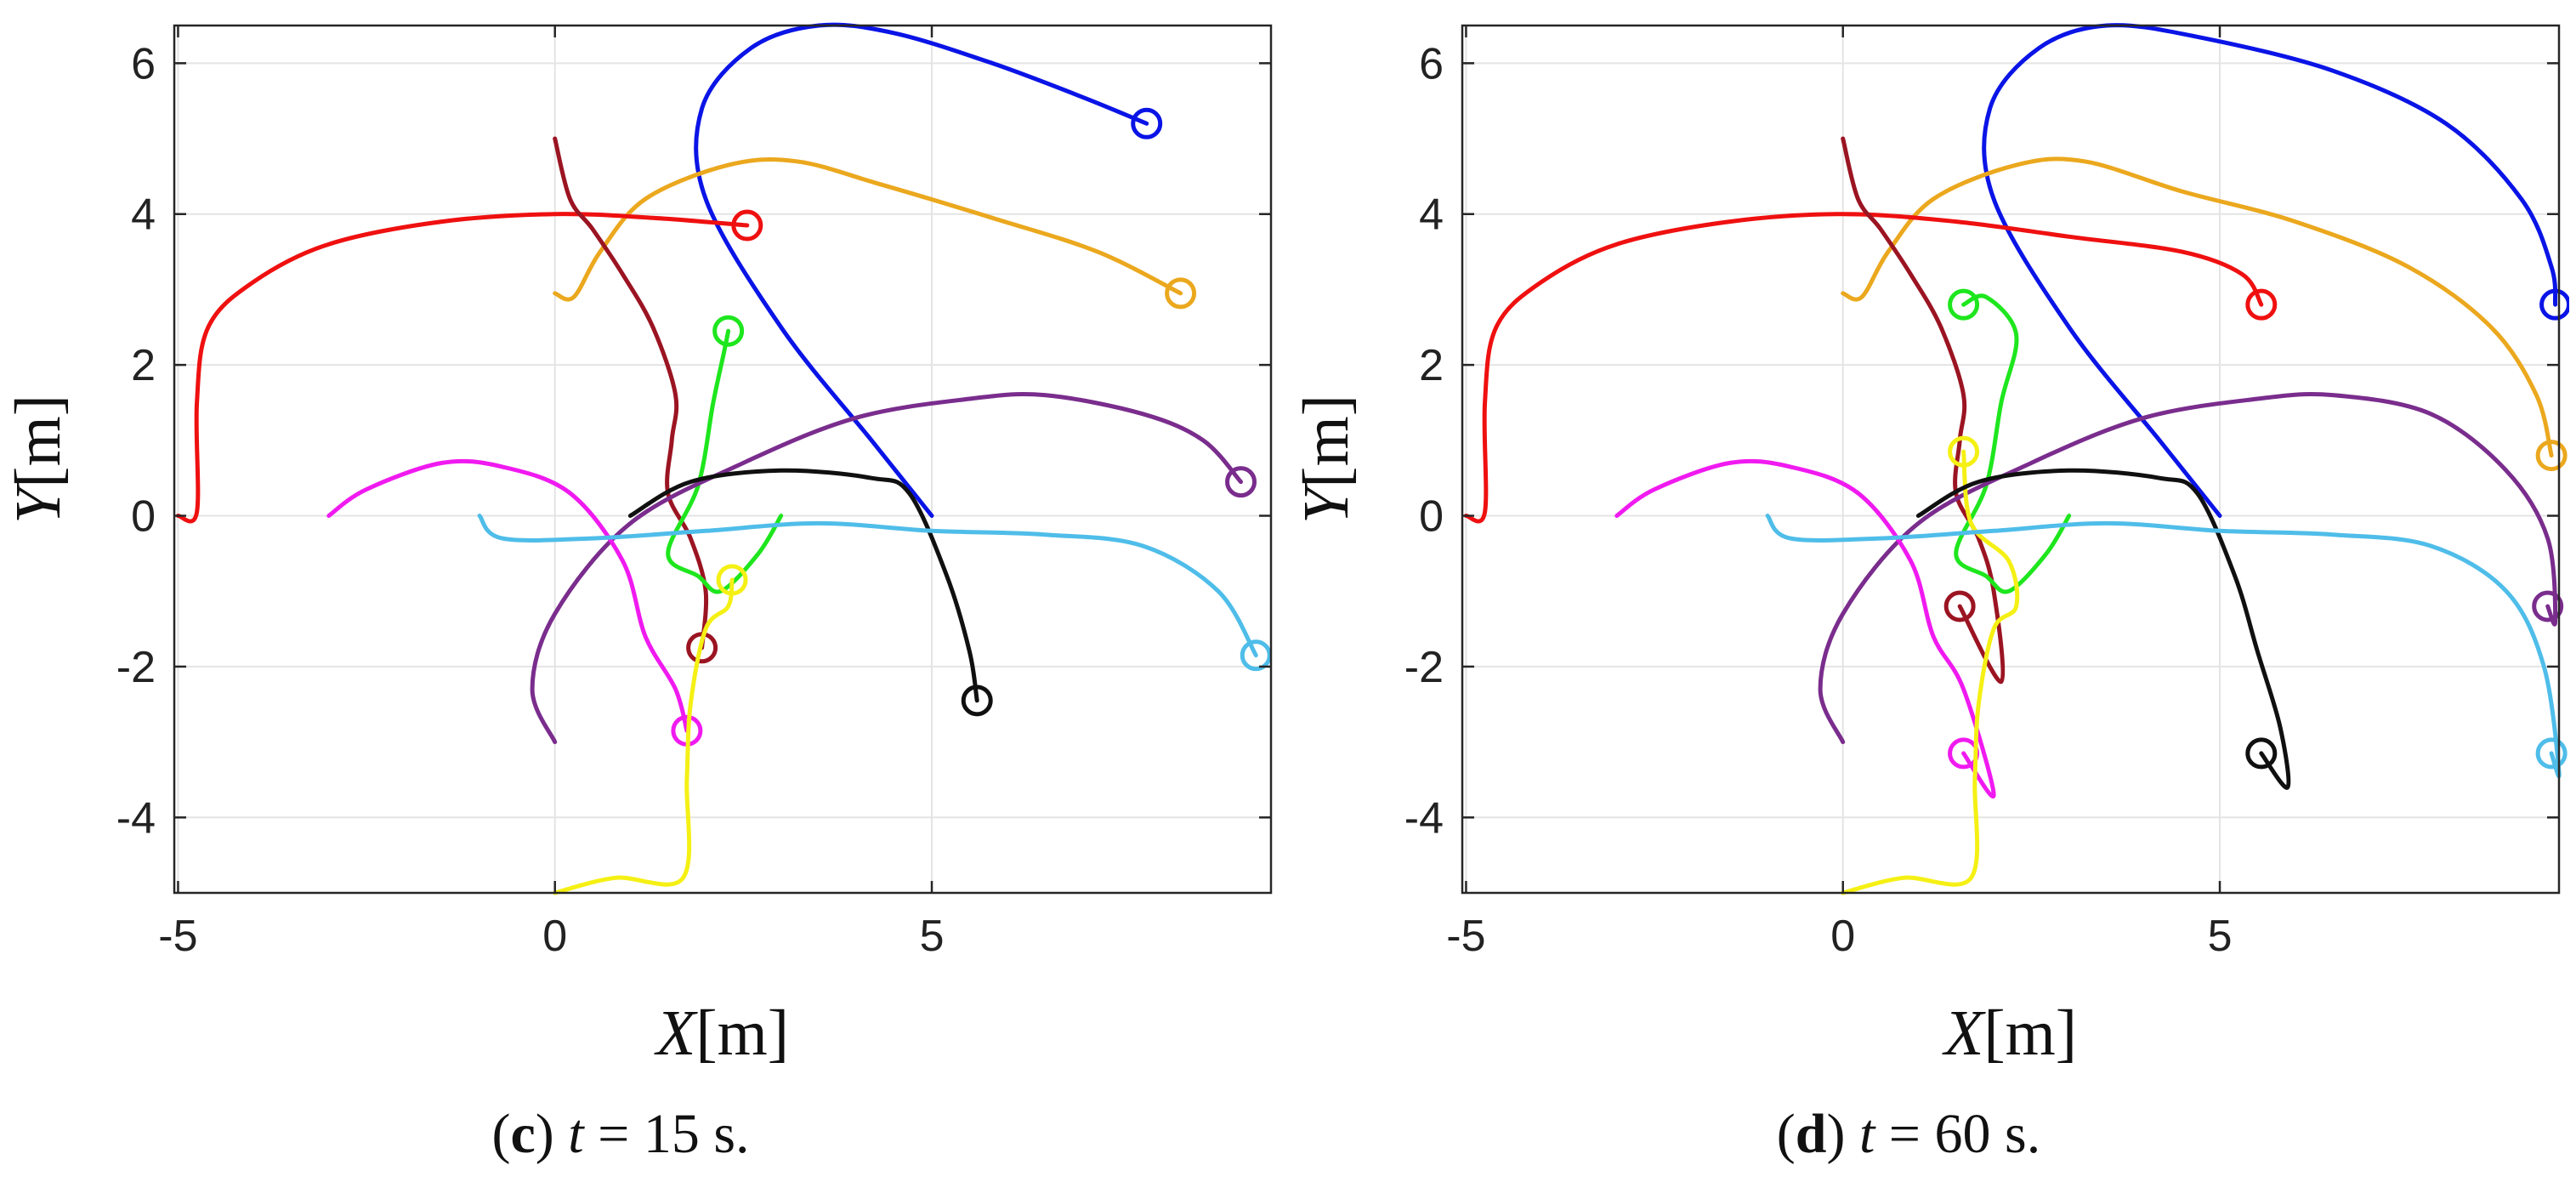 Image resolution: width=2576 pixels, height=1182 pixels. What do you see at coordinates (1960, 606) in the screenshot?
I see `robot-marker-darkred` at bounding box center [1960, 606].